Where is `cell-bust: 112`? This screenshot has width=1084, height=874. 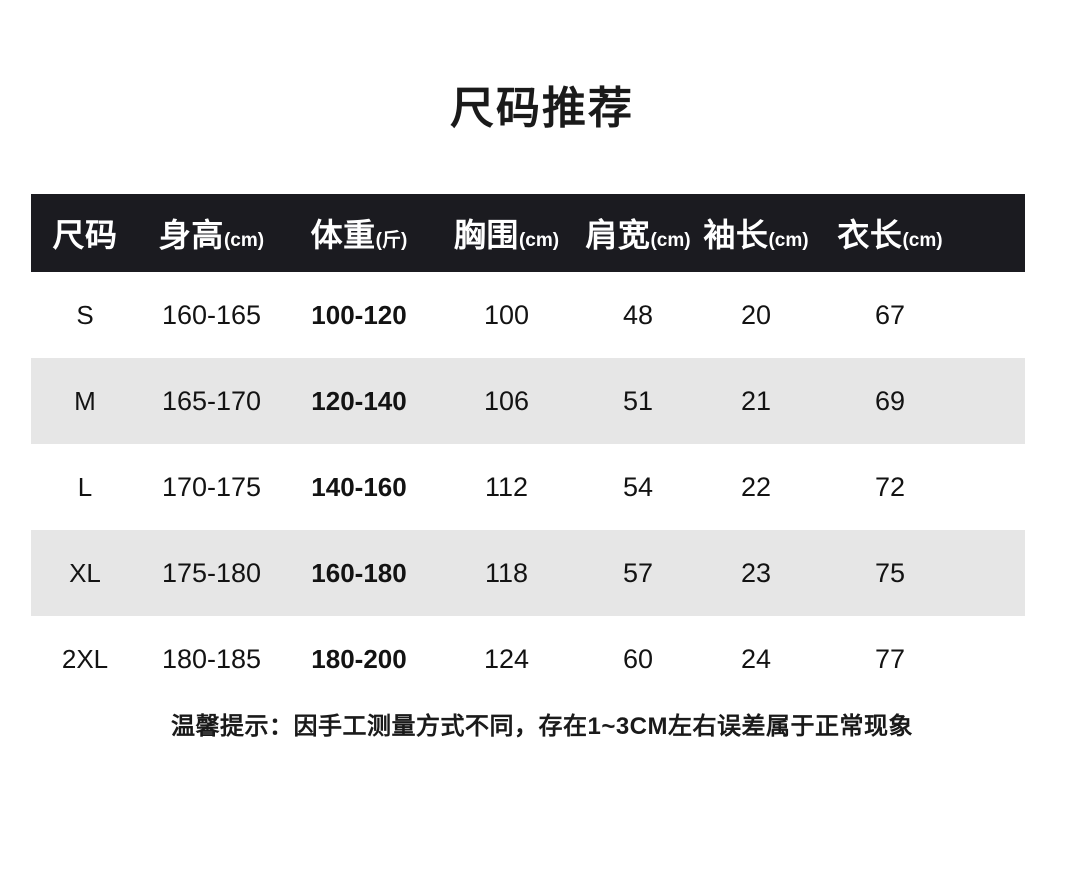
cell-bust: 112 is located at coordinates (506, 486).